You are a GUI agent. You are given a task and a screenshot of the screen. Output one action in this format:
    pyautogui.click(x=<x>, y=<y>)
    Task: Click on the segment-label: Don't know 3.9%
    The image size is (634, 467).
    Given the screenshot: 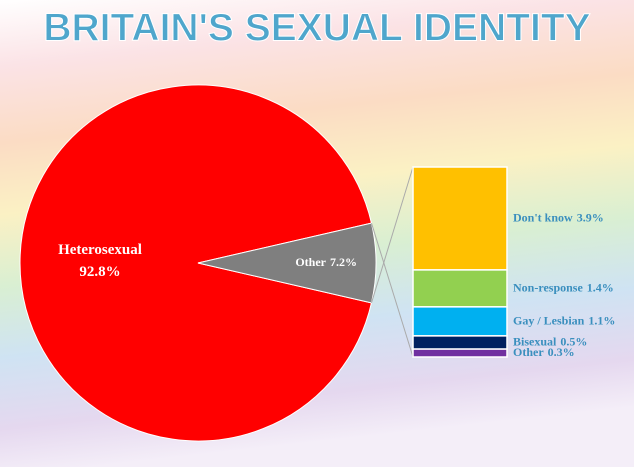 What is the action you would take?
    pyautogui.click(x=558, y=217)
    